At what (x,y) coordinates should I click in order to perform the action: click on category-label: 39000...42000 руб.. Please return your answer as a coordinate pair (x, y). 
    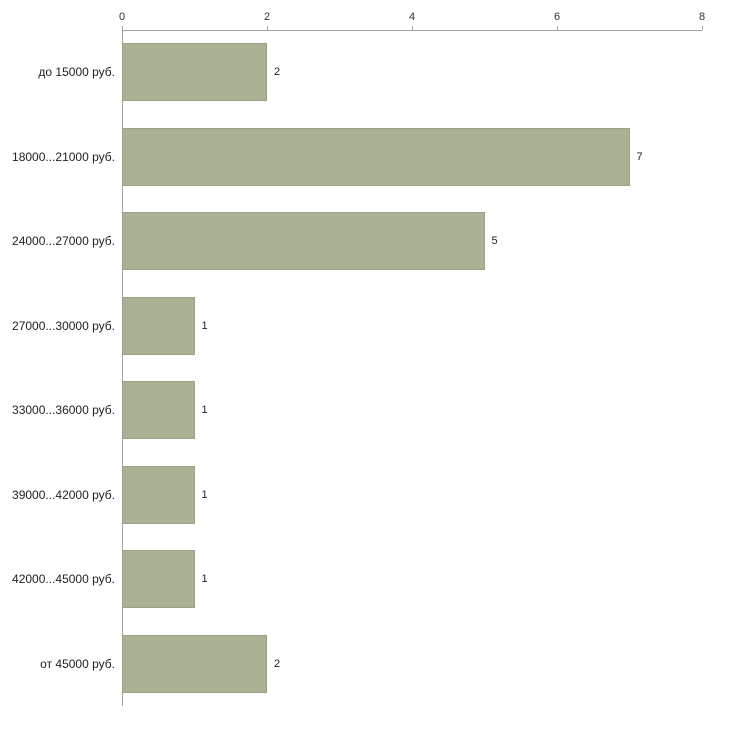
    Looking at the image, I should click on (63, 494).